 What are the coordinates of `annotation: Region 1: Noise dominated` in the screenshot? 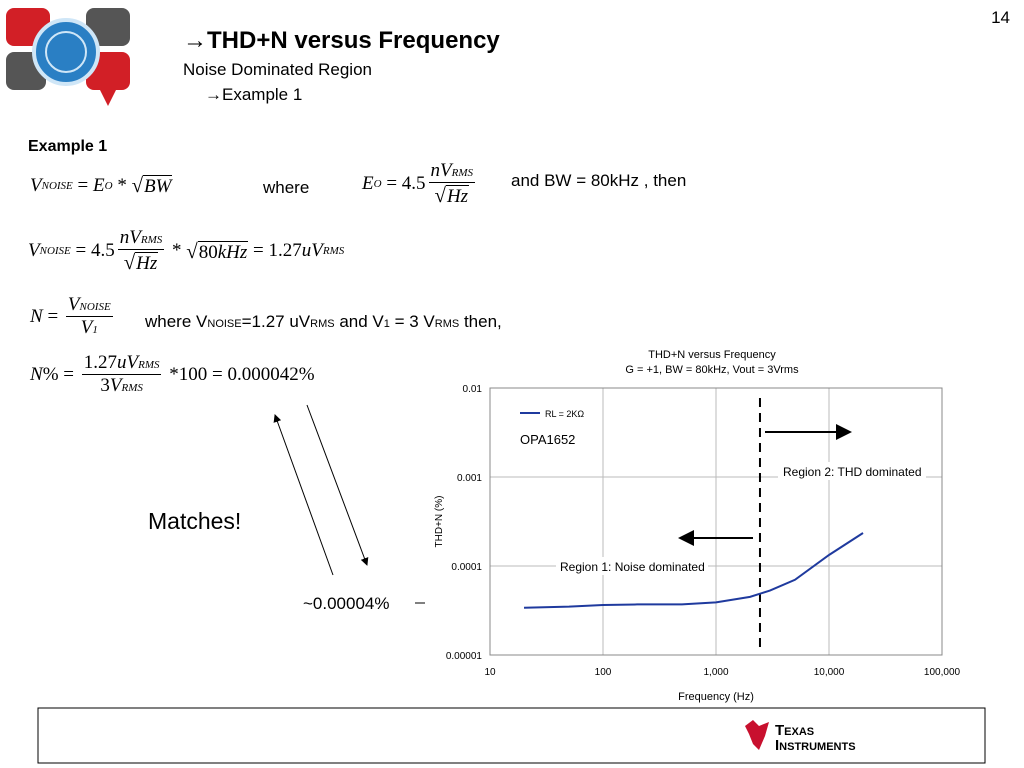 It's located at (632, 567).